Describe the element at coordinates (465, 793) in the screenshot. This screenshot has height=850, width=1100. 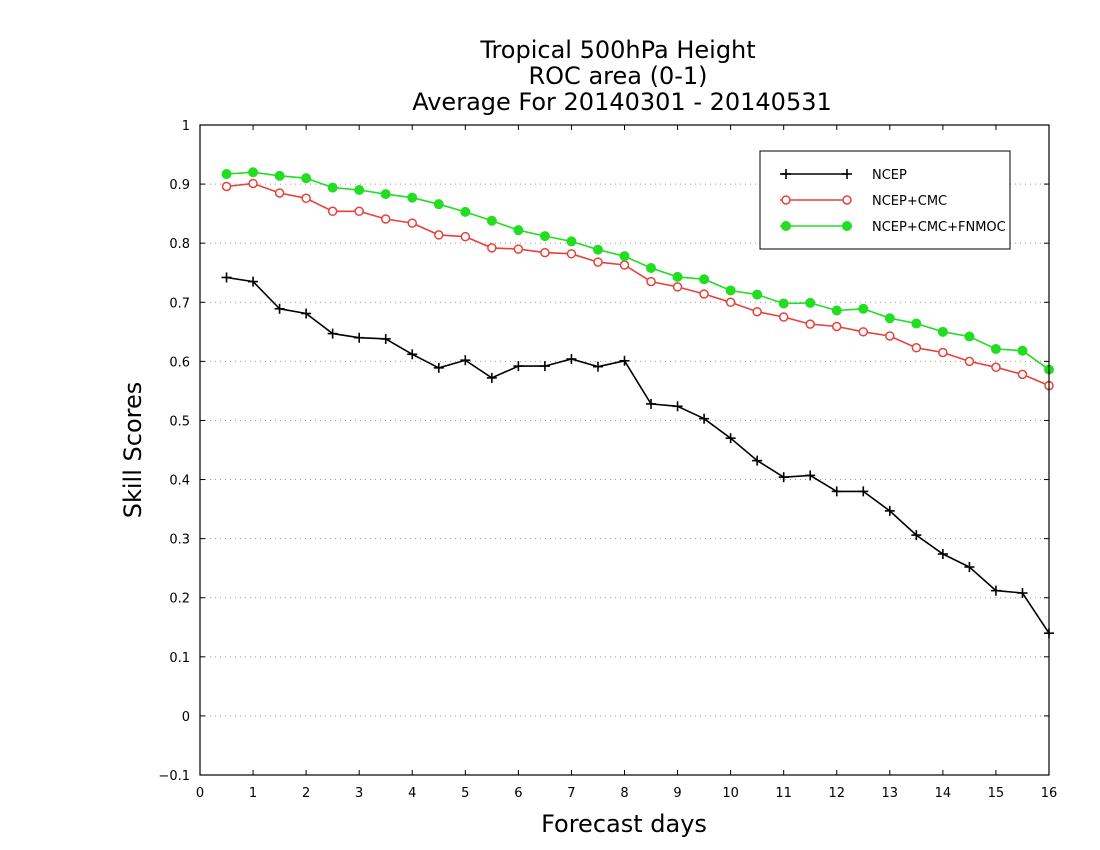
I see `x-tick-label: 5` at that location.